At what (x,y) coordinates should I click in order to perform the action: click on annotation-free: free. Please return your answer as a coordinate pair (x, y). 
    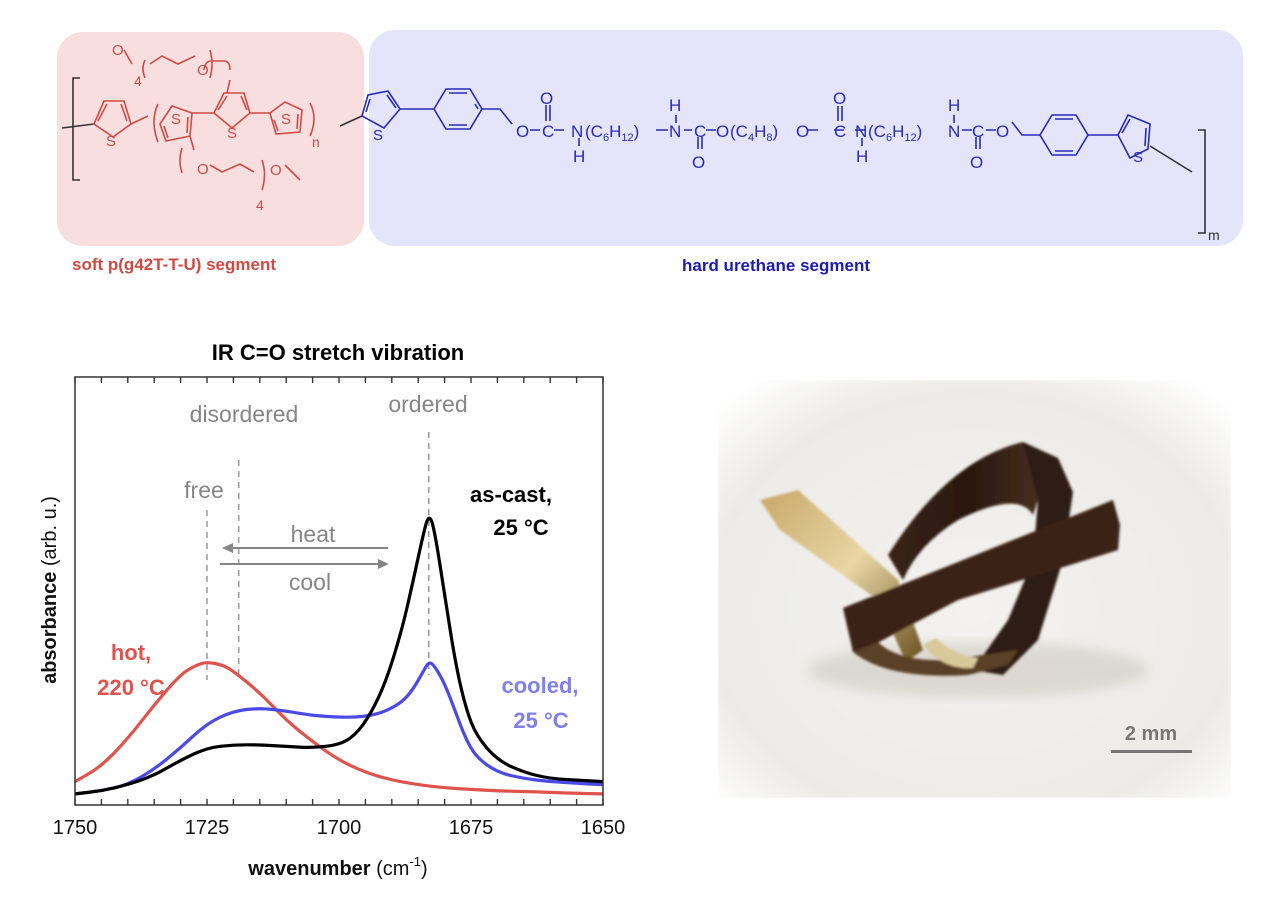
    Looking at the image, I should click on (204, 490).